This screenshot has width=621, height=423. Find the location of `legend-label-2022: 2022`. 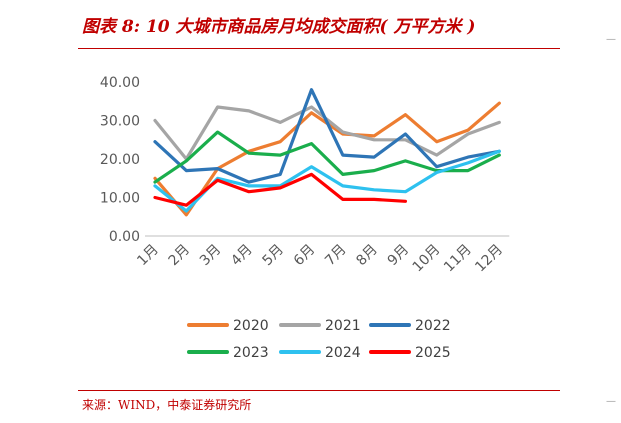

legend-label-2022: 2022 is located at coordinates (433, 326).